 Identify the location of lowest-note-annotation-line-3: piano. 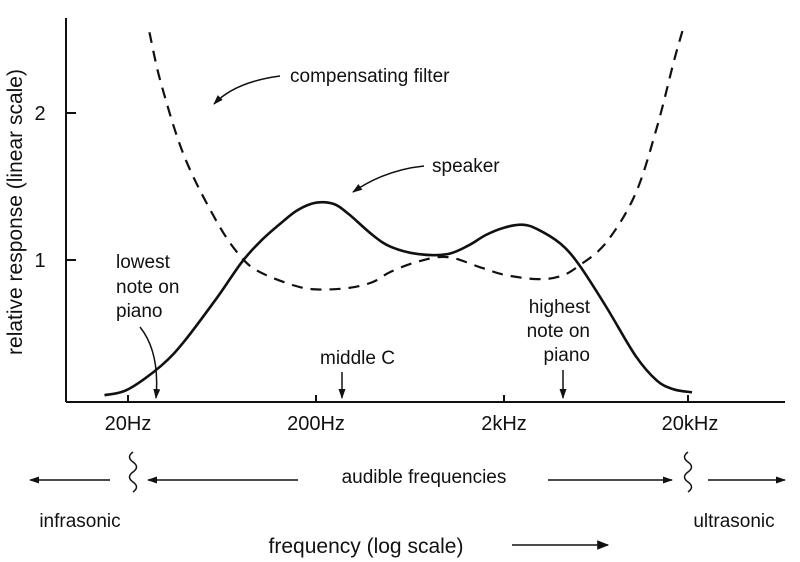
(139, 311).